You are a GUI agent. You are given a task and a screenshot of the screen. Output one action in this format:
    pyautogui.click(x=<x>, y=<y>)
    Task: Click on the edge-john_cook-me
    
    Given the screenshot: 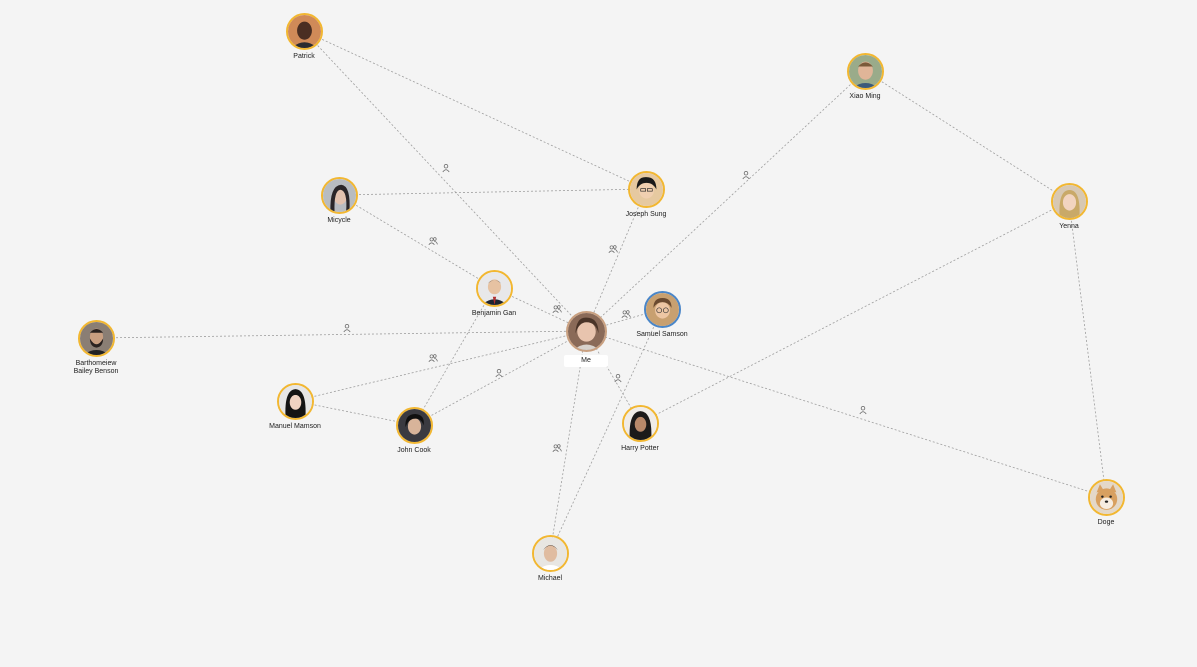 What is the action you would take?
    pyautogui.click(x=500, y=378)
    